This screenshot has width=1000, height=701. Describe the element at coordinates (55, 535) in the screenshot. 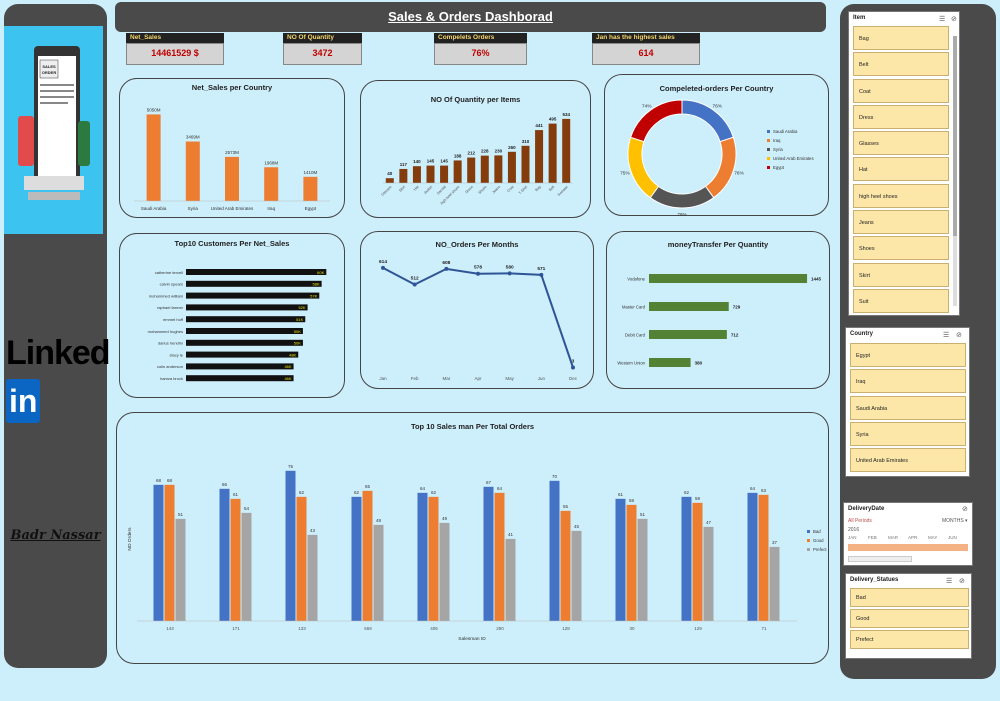

I see `author-name: Badr Nassar` at that location.